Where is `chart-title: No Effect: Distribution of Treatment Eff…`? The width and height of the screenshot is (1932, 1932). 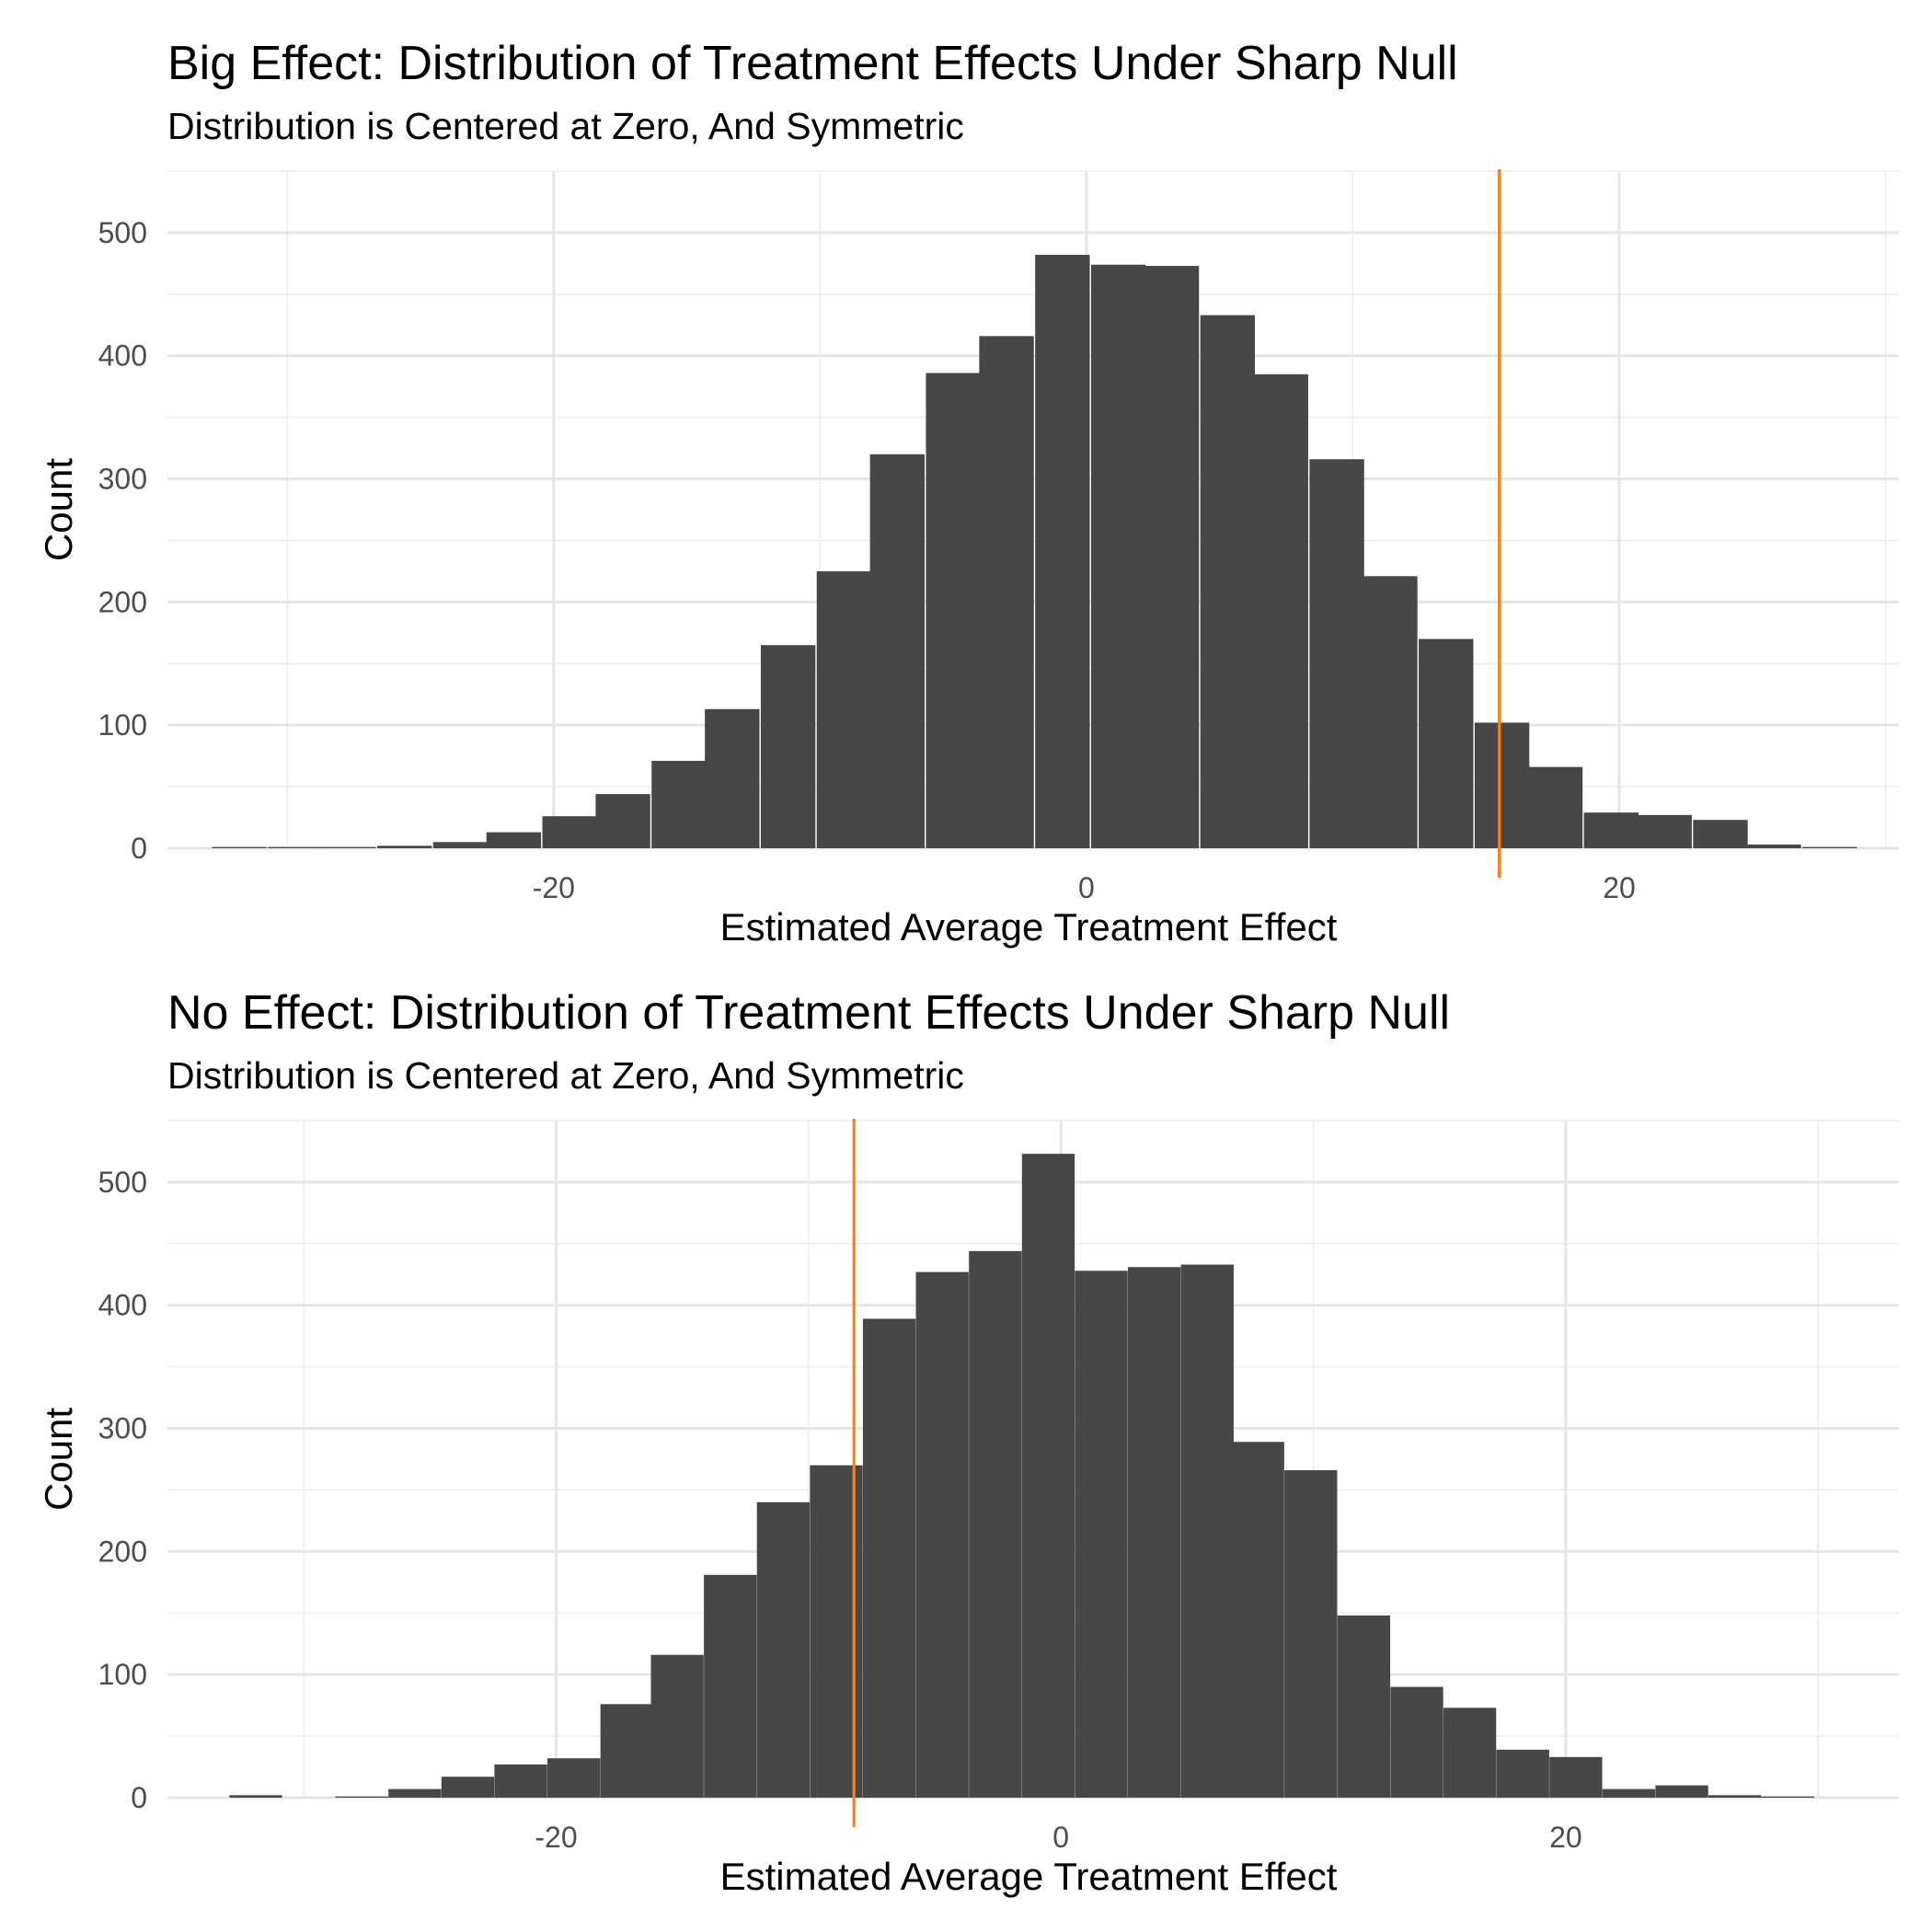
chart-title: No Effect: Distribution of Treatment Eff… is located at coordinates (808, 1013).